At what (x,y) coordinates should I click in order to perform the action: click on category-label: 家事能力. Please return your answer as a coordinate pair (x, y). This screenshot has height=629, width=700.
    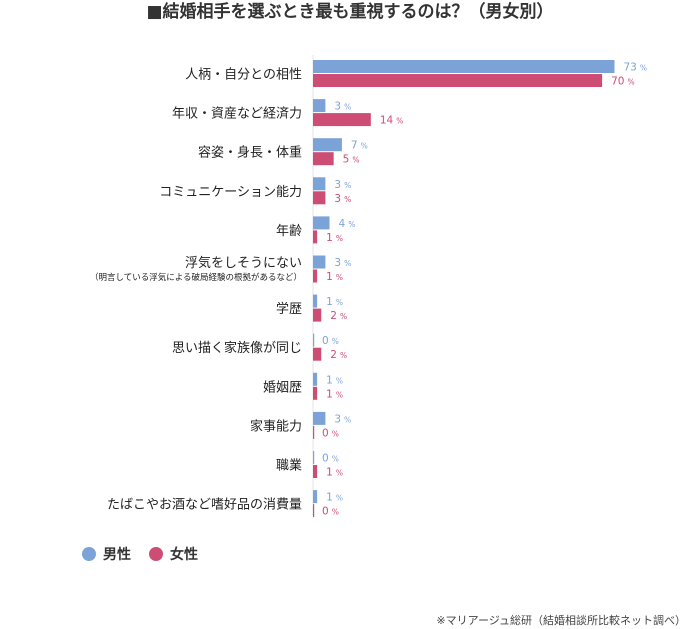
    Looking at the image, I should click on (276, 426).